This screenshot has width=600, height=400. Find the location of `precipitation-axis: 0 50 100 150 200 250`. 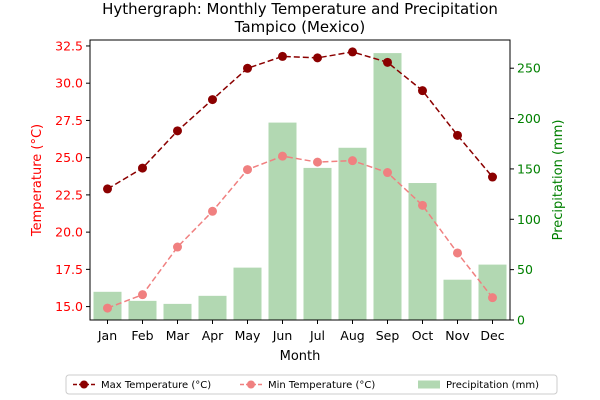

precipitation-axis: 0 50 100 150 200 250 is located at coordinates (525, 194).